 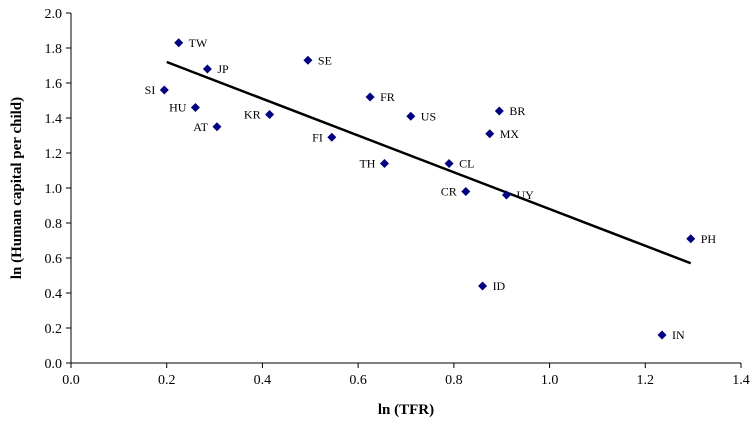 What do you see at coordinates (449, 163) in the screenshot?
I see `point-cl` at bounding box center [449, 163].